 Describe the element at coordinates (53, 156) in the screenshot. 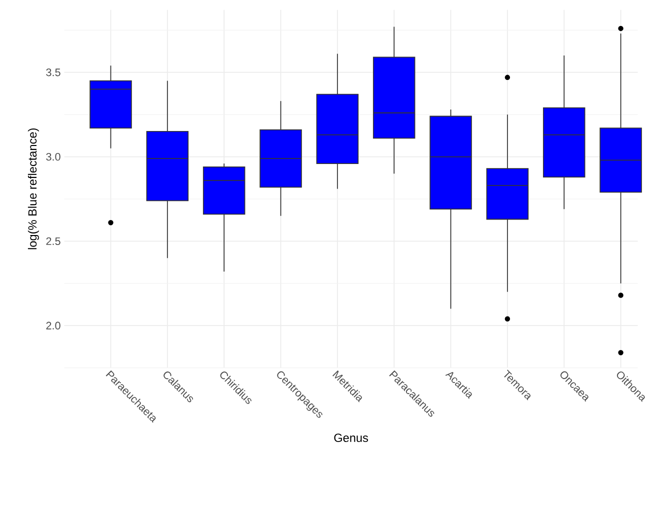

I see `y-tick-label: 3.0` at that location.